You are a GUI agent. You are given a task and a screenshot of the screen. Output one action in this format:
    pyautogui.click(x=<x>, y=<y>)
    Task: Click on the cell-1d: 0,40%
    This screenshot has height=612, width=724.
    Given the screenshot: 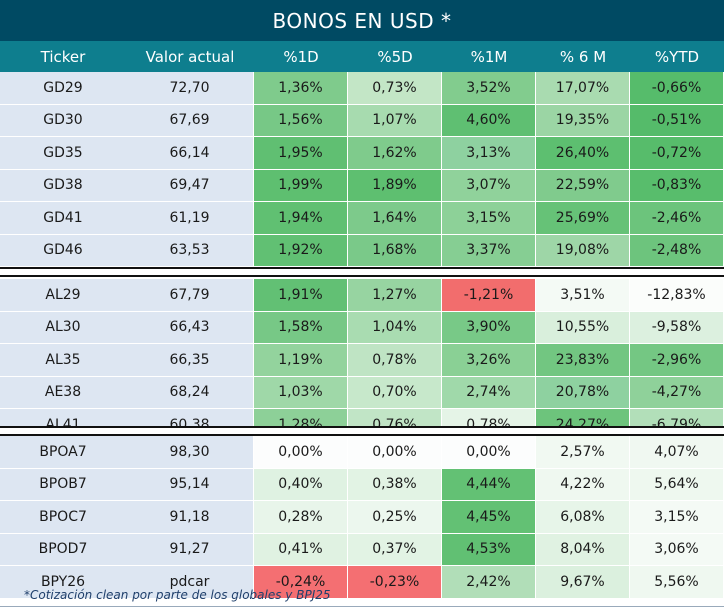 What is the action you would take?
    pyautogui.click(x=301, y=484)
    